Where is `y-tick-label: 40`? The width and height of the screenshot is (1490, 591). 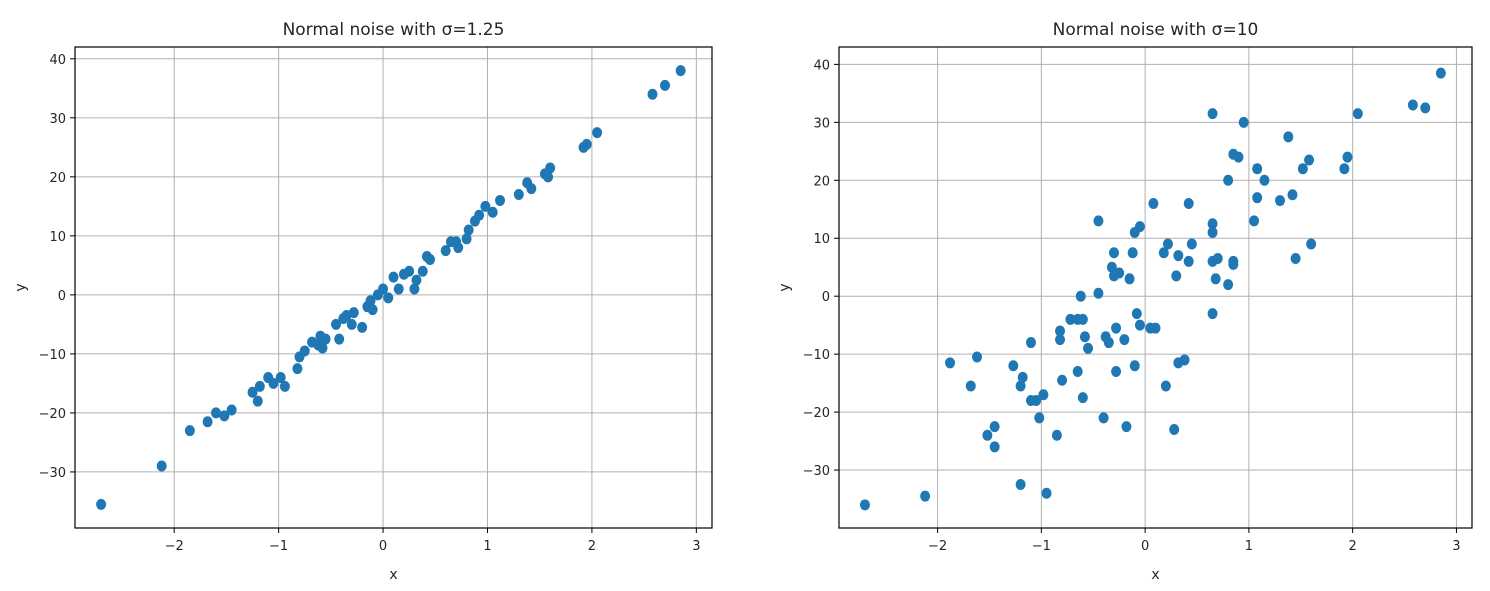 y-tick-label: 40 is located at coordinates (821, 65).